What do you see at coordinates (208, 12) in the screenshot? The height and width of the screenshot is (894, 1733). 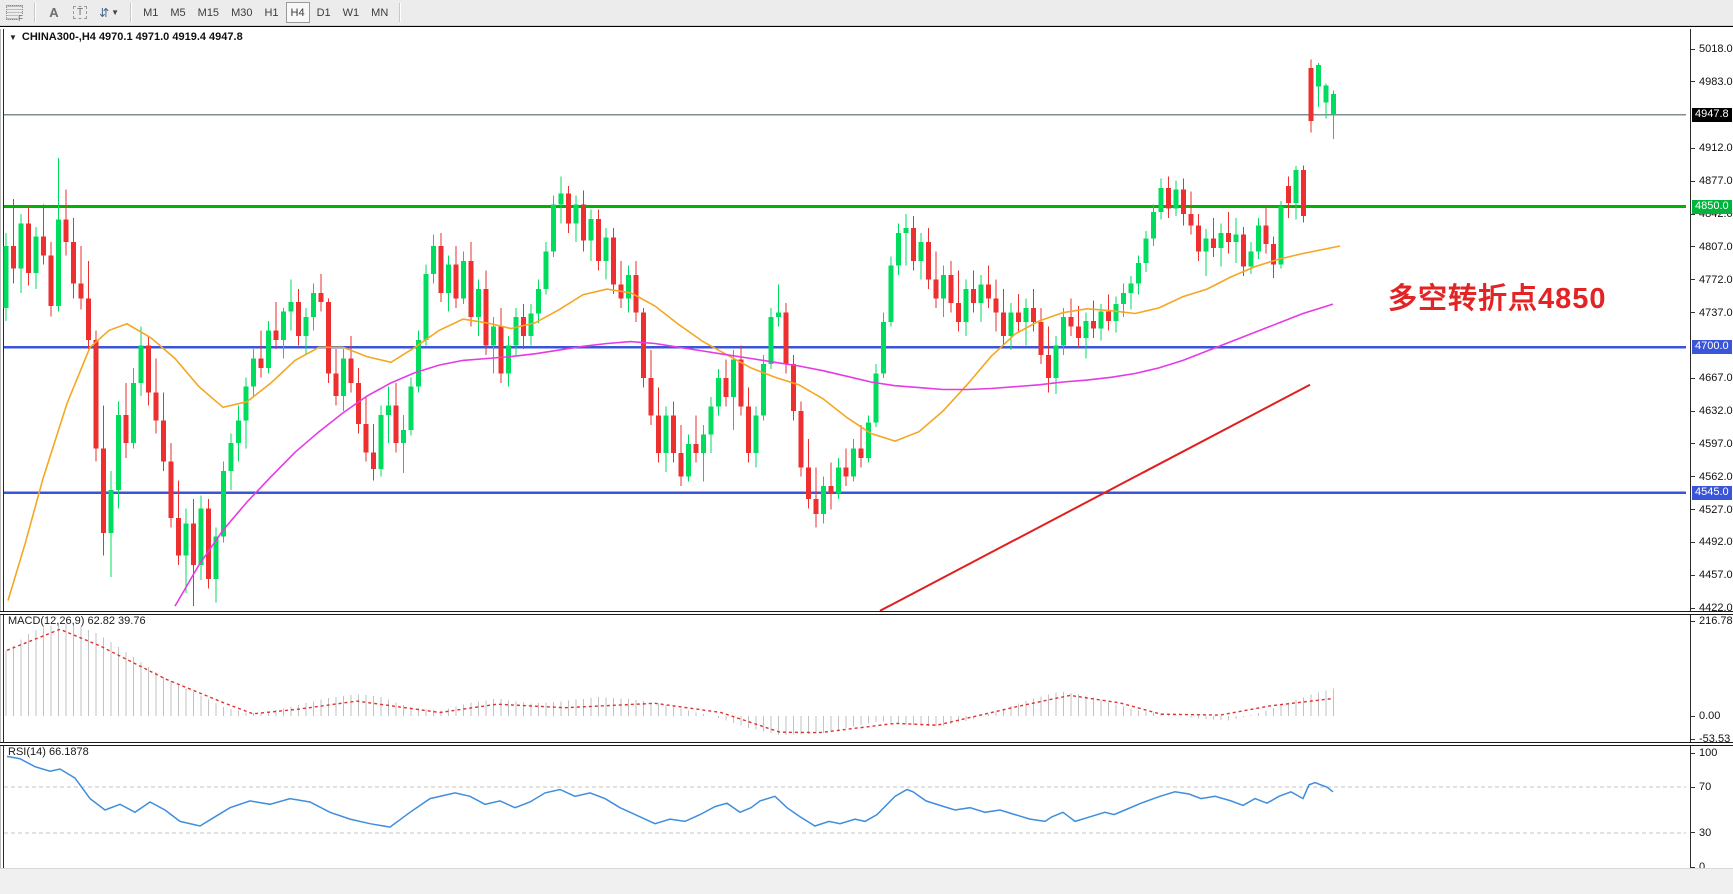 I see `timeframe-button-m15: M15` at bounding box center [208, 12].